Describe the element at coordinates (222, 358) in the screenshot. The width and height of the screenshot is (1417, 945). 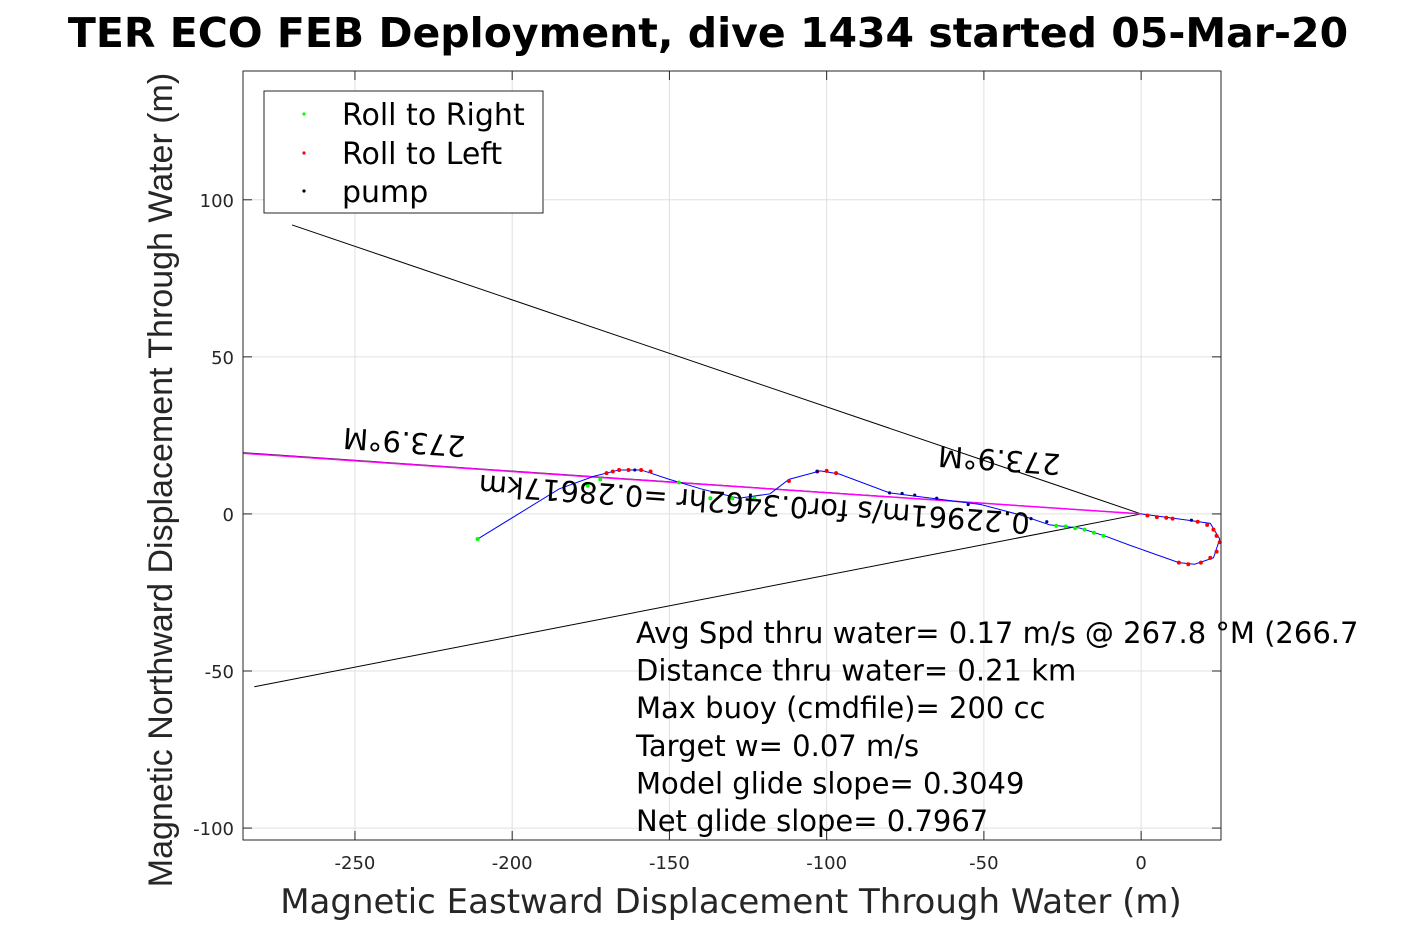
I see `y-tick-label: 50` at that location.